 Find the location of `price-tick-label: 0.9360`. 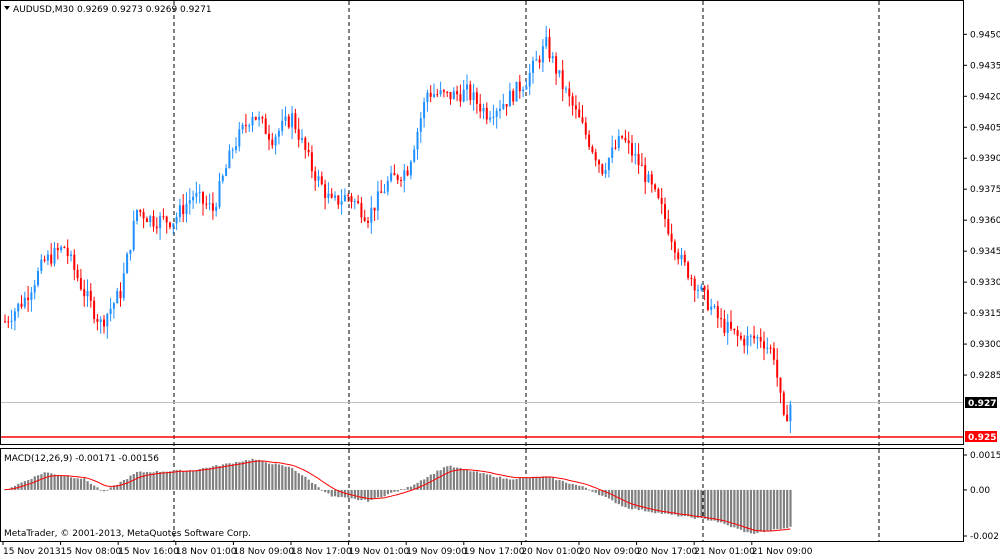

price-tick-label: 0.9360 is located at coordinates (985, 221).